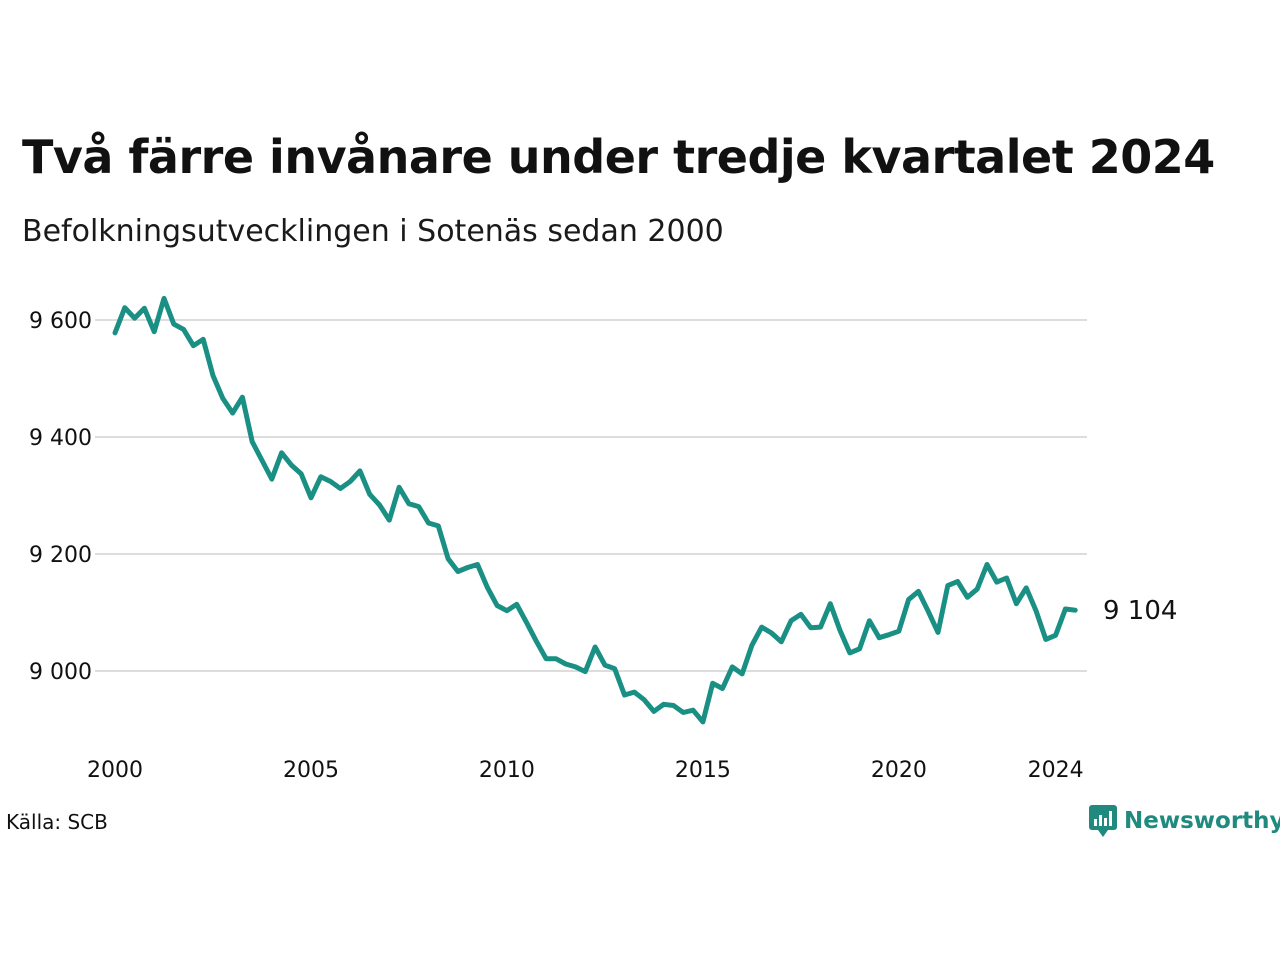  What do you see at coordinates (60, 438) in the screenshot?
I see `y-tick-label: 9 400` at bounding box center [60, 438].